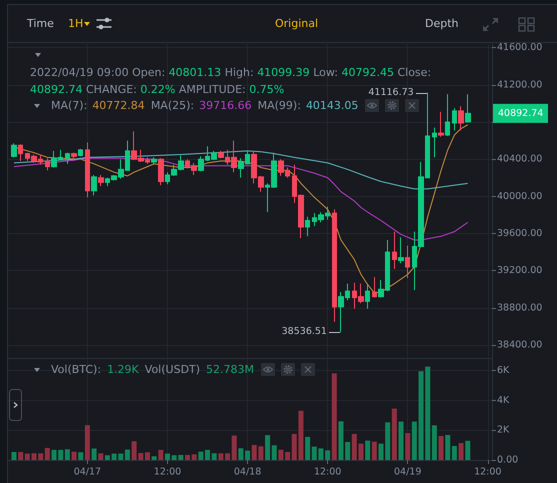 The height and width of the screenshot is (483, 557). I want to click on annotation: 41116.73, so click(391, 92).